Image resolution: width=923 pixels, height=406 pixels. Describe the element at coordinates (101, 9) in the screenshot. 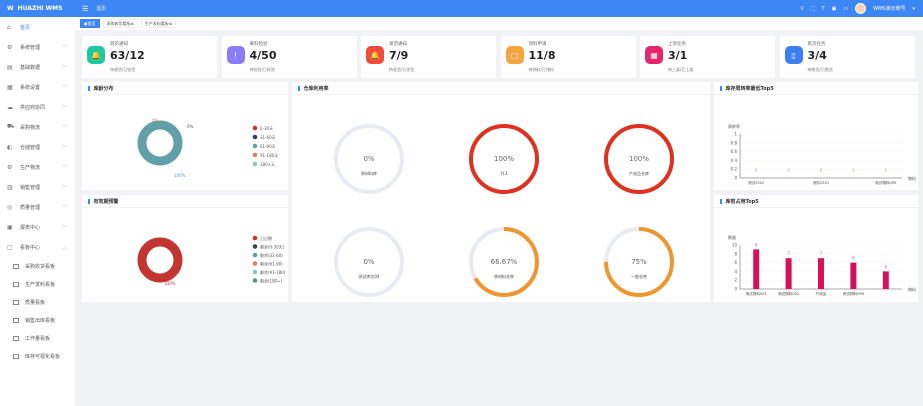

I see `breadcrumb: 首页` at that location.